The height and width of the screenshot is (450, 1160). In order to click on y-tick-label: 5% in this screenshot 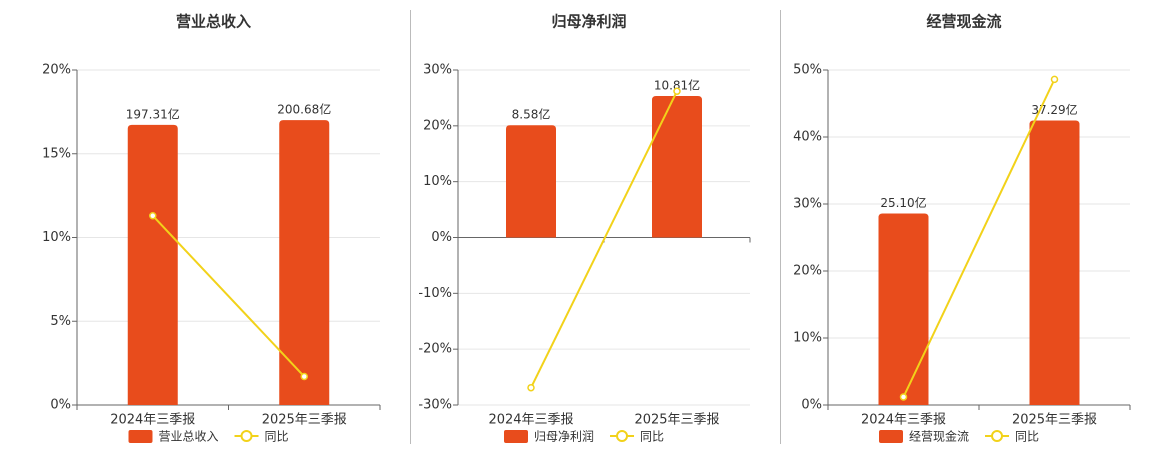, I will do `click(60, 321)`.